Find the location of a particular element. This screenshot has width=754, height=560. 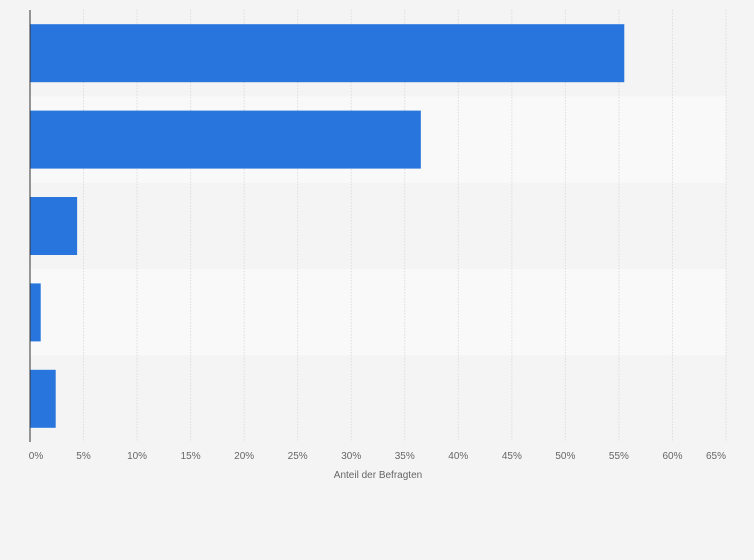

x-tick-label: 30% is located at coordinates (351, 456).